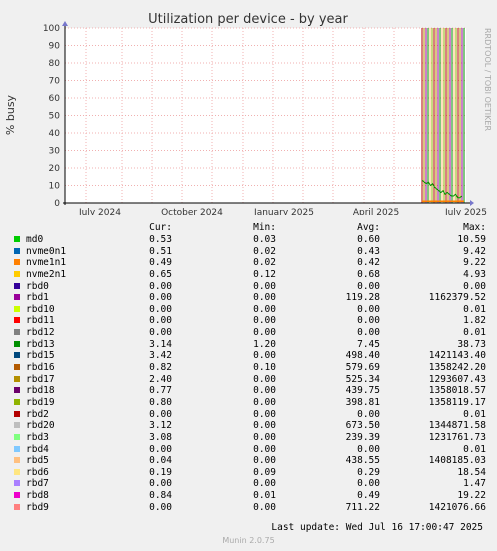  I want to click on x-tick-label: July 2024, so click(99, 211).